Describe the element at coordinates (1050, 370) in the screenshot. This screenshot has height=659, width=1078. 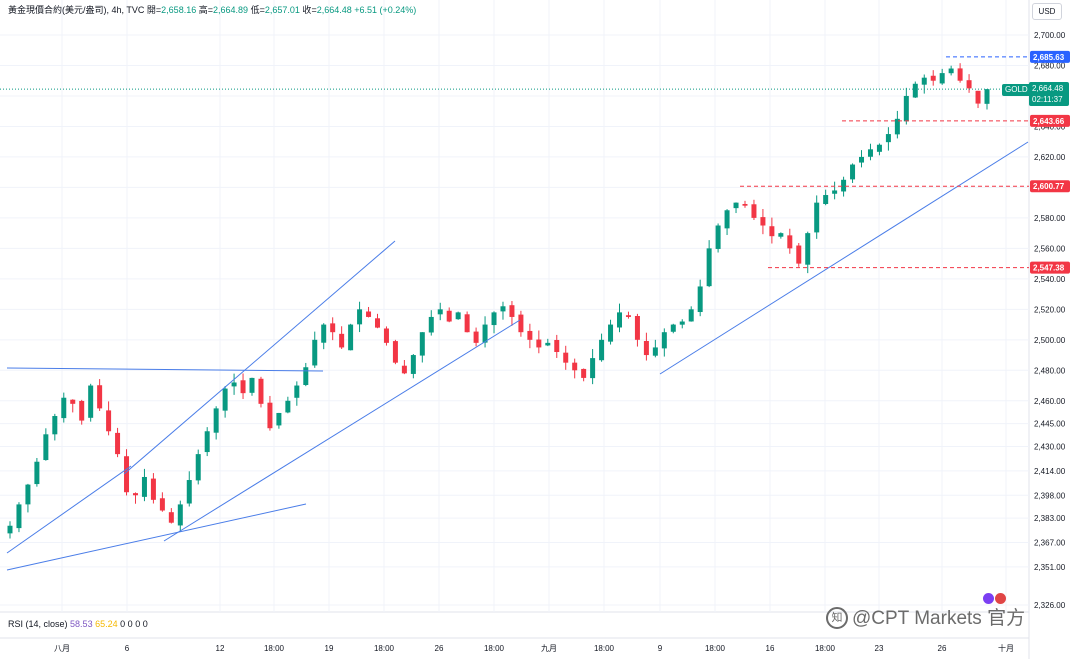
I see `y-tick-label: 2,480.00` at that location.